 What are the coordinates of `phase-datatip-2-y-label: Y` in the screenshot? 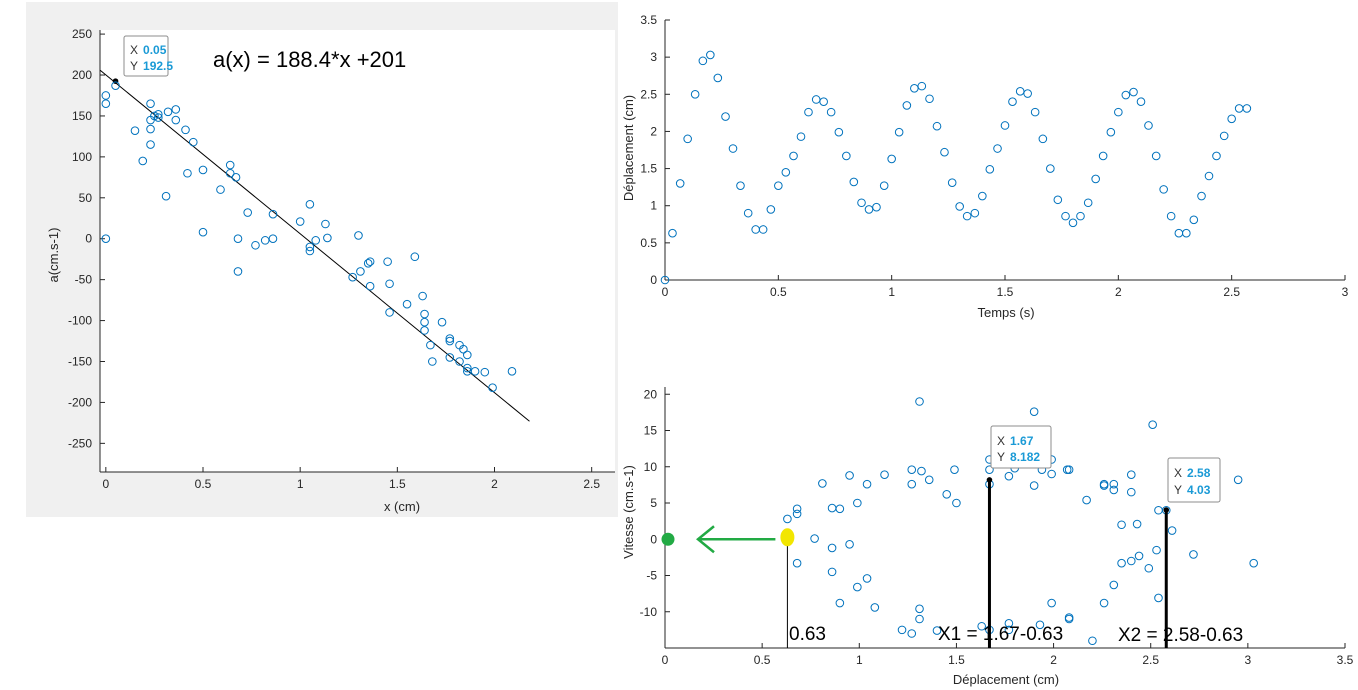 It's located at (1178, 490).